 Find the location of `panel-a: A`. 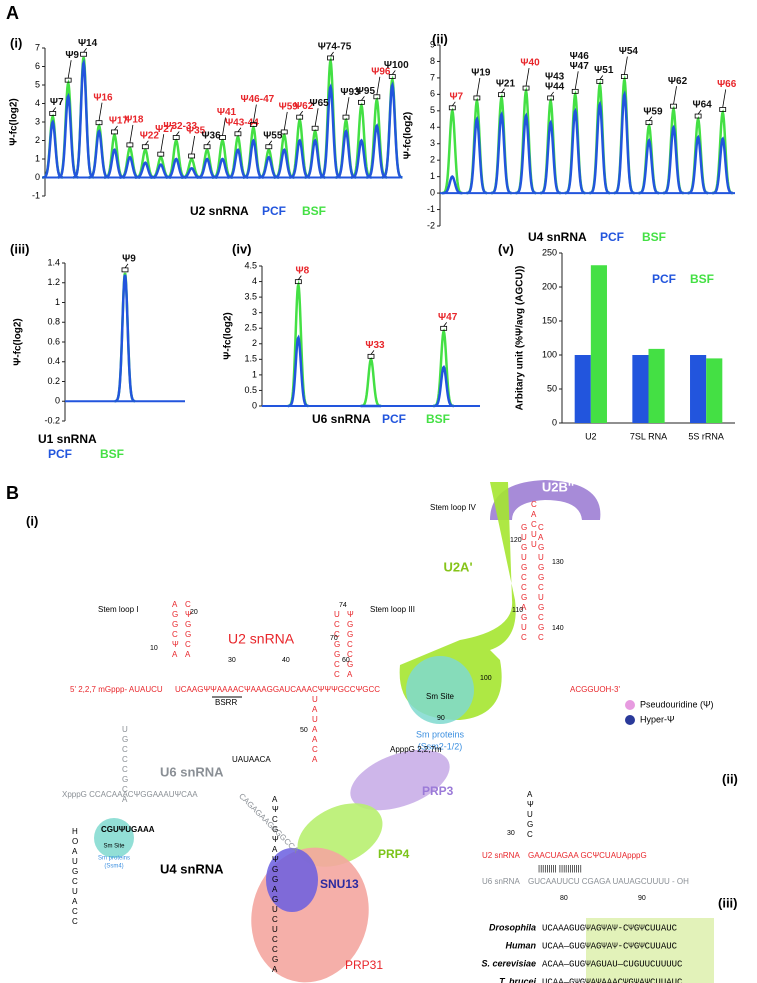

panel-a: A is located at coordinates (12, 13).